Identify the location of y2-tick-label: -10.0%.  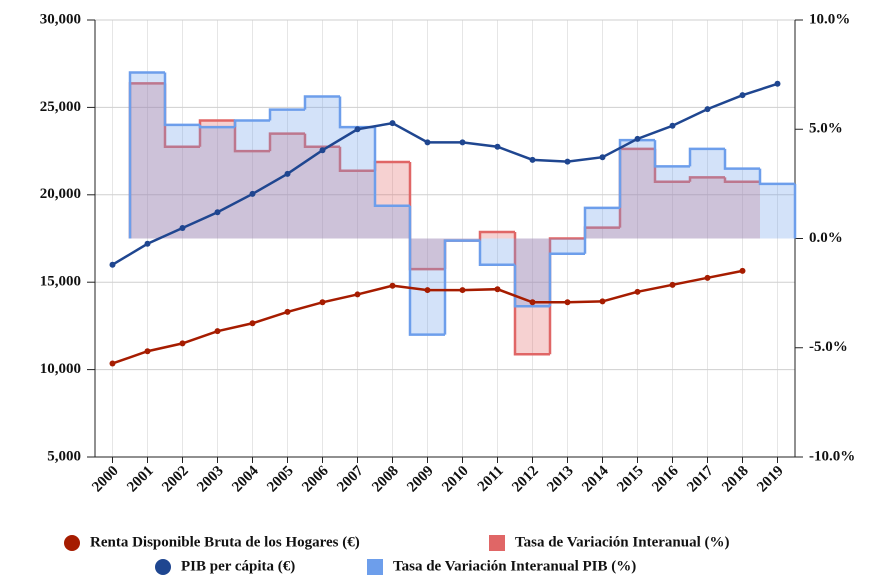
(832, 456).